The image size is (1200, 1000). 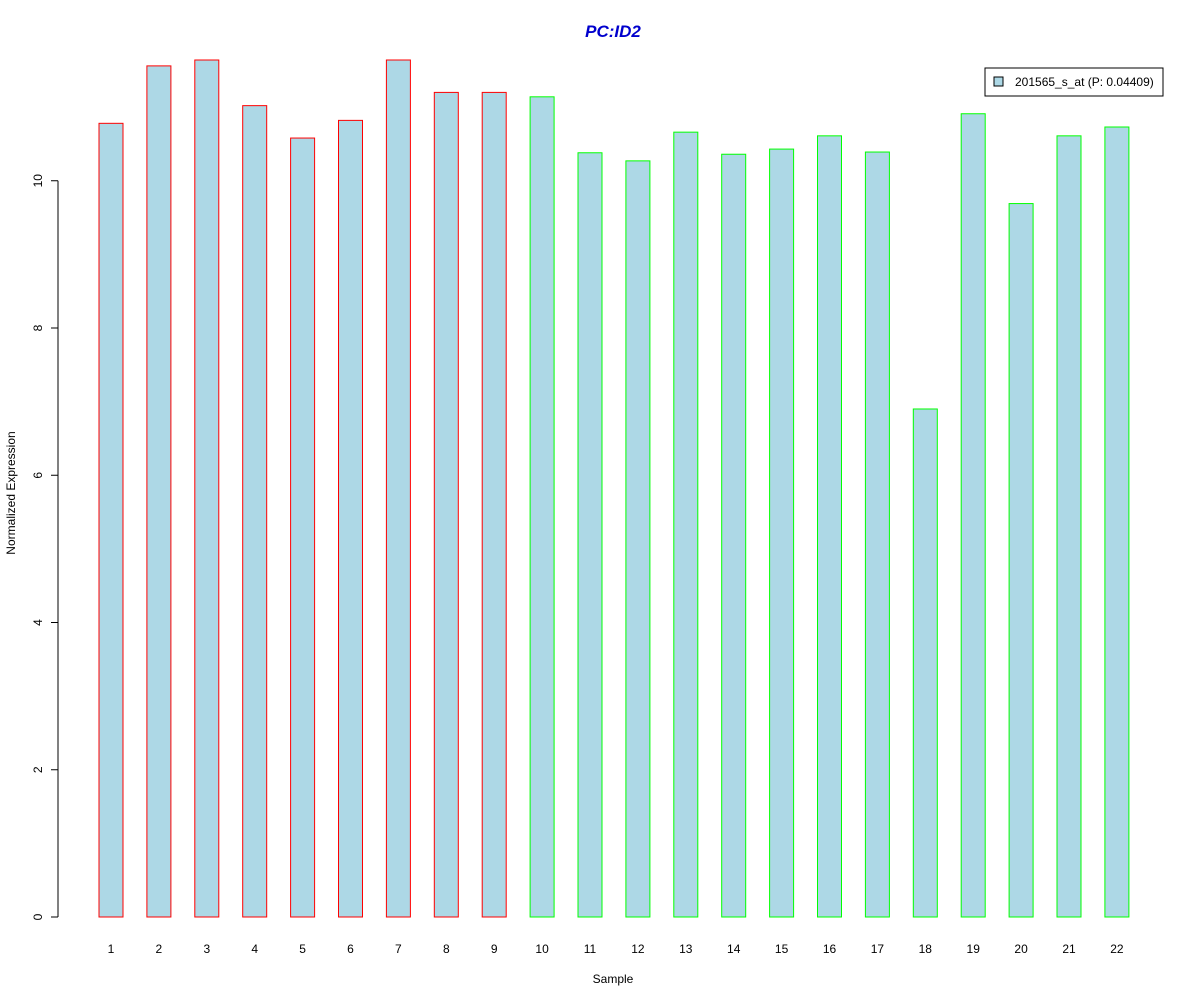 What do you see at coordinates (830, 949) in the screenshot?
I see `x-tick-label: 16` at bounding box center [830, 949].